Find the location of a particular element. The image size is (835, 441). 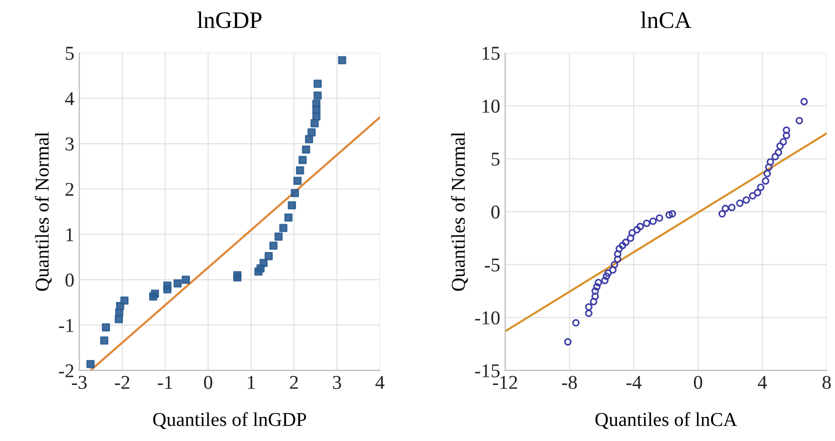

y-tick-label: -15 is located at coordinates (487, 371).